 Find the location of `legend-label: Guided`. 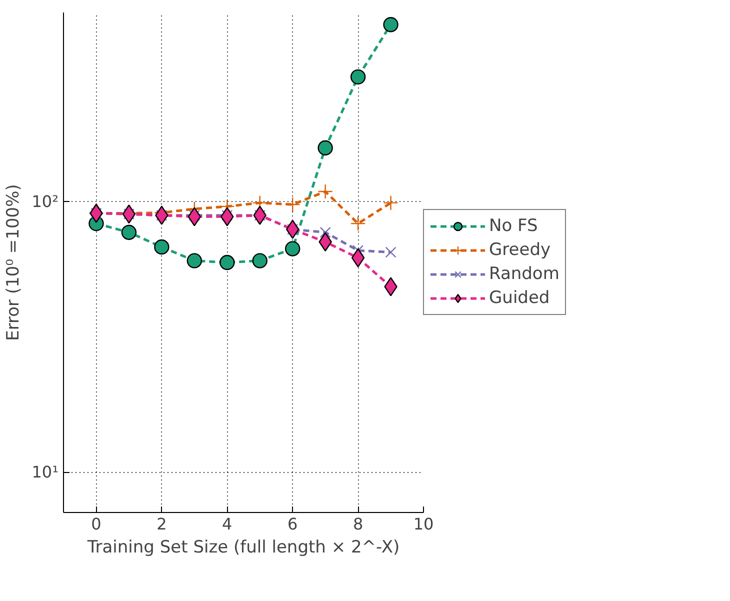

legend-label: Guided is located at coordinates (519, 298).